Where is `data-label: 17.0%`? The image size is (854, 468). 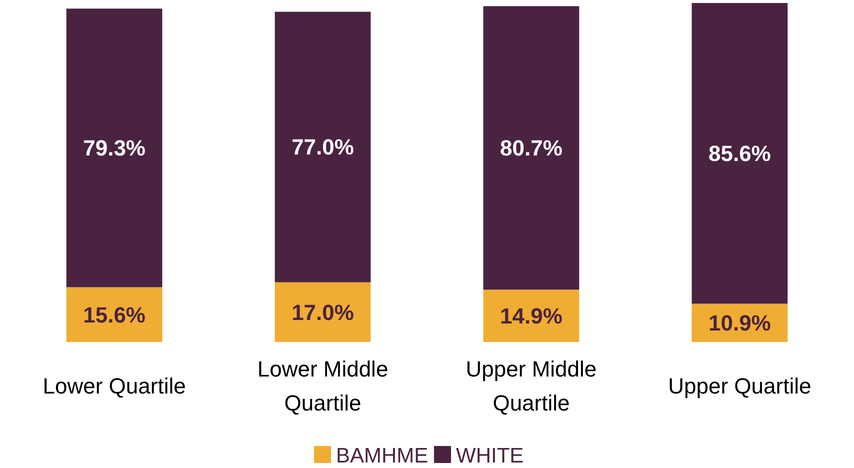 data-label: 17.0% is located at coordinates (323, 312).